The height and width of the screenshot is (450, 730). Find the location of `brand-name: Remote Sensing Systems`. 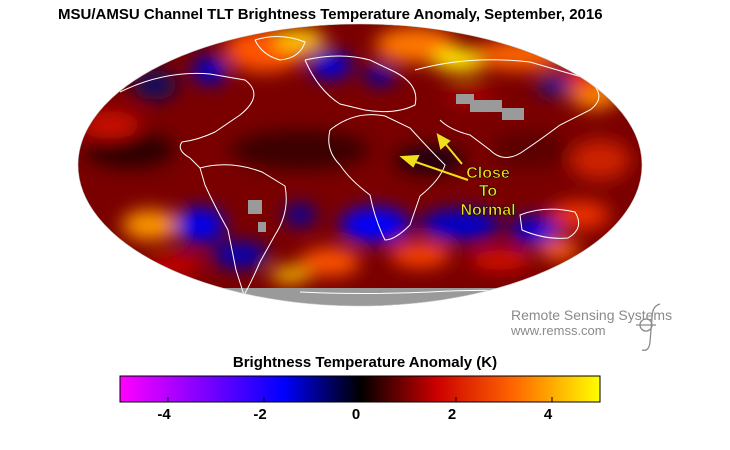

brand-name: Remote Sensing Systems is located at coordinates (592, 315).